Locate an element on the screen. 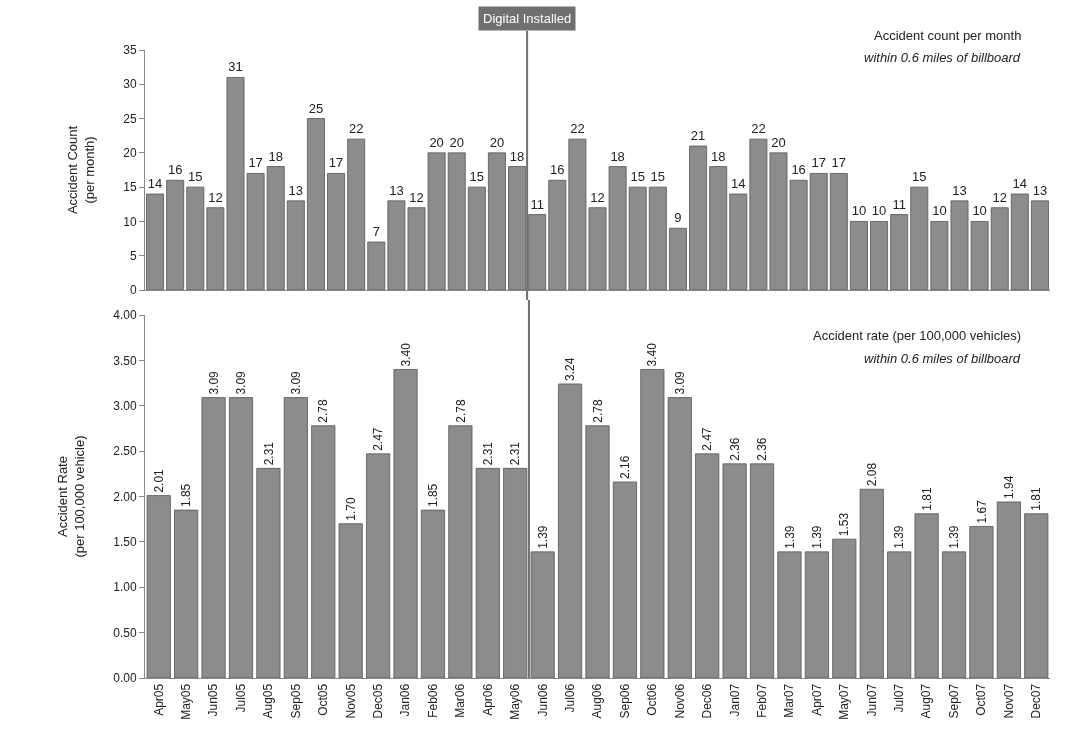  data-label: 2.08 is located at coordinates (871, 474).